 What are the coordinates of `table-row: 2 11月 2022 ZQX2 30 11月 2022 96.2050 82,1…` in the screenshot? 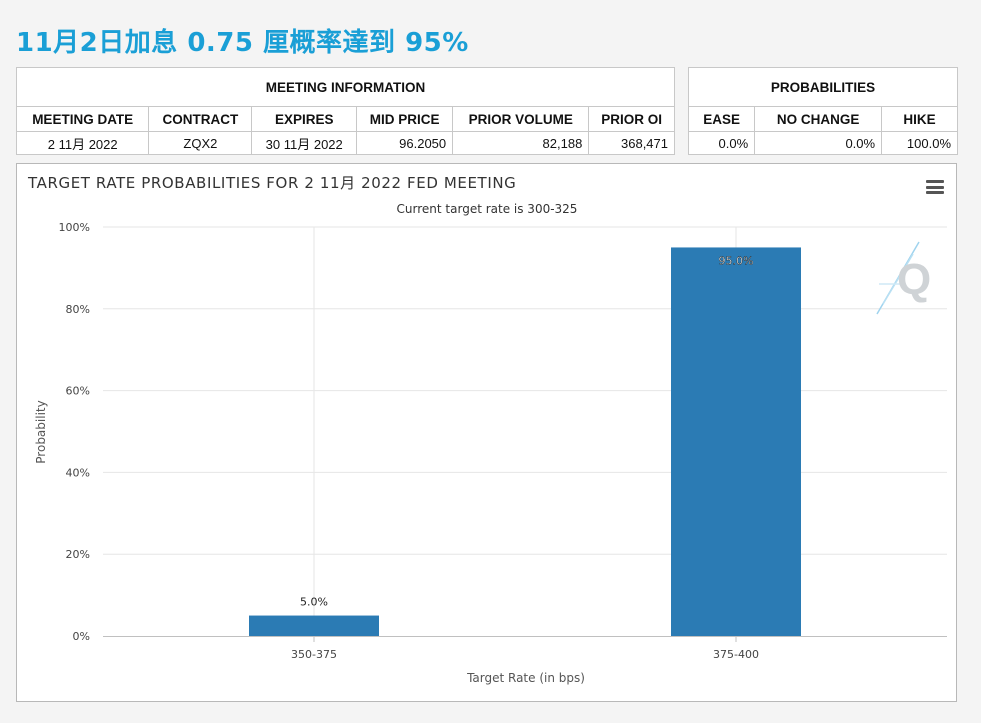 It's located at (345, 143).